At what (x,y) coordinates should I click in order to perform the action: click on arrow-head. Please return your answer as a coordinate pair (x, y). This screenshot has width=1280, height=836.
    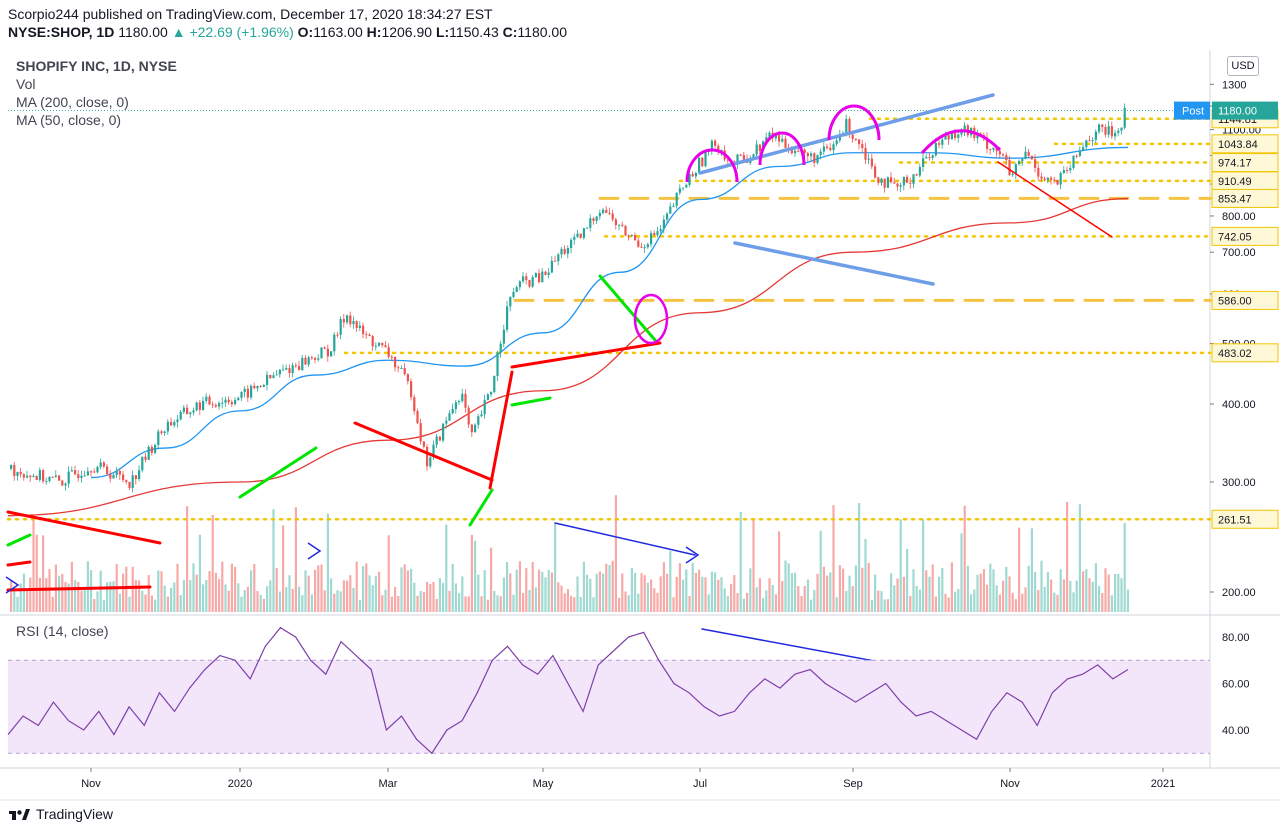
    Looking at the image, I should click on (692, 555).